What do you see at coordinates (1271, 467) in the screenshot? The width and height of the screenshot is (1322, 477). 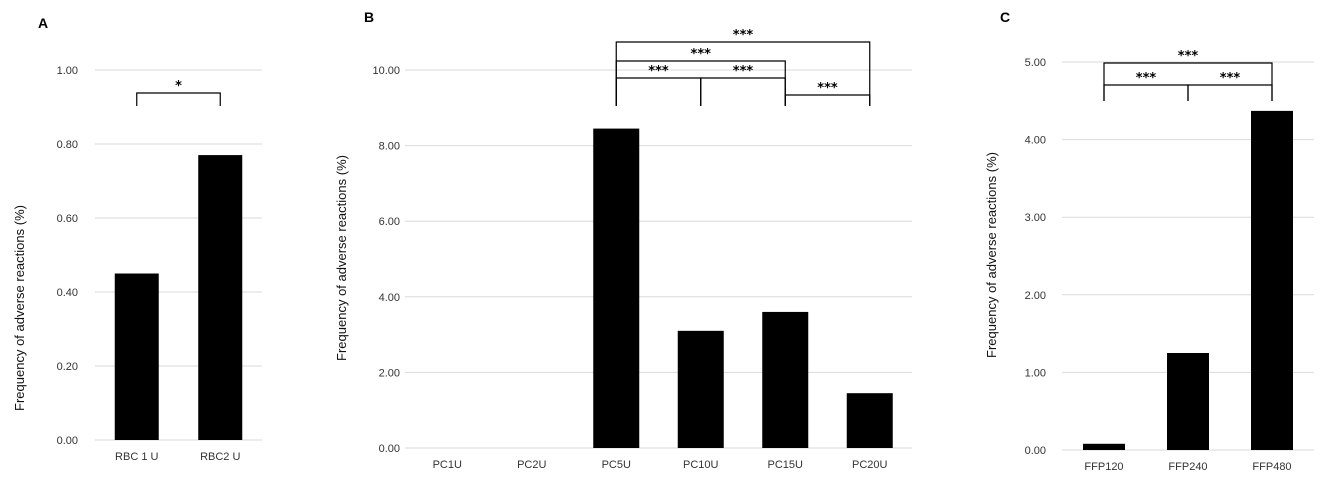 I see `x-tick-label: FFP480` at bounding box center [1271, 467].